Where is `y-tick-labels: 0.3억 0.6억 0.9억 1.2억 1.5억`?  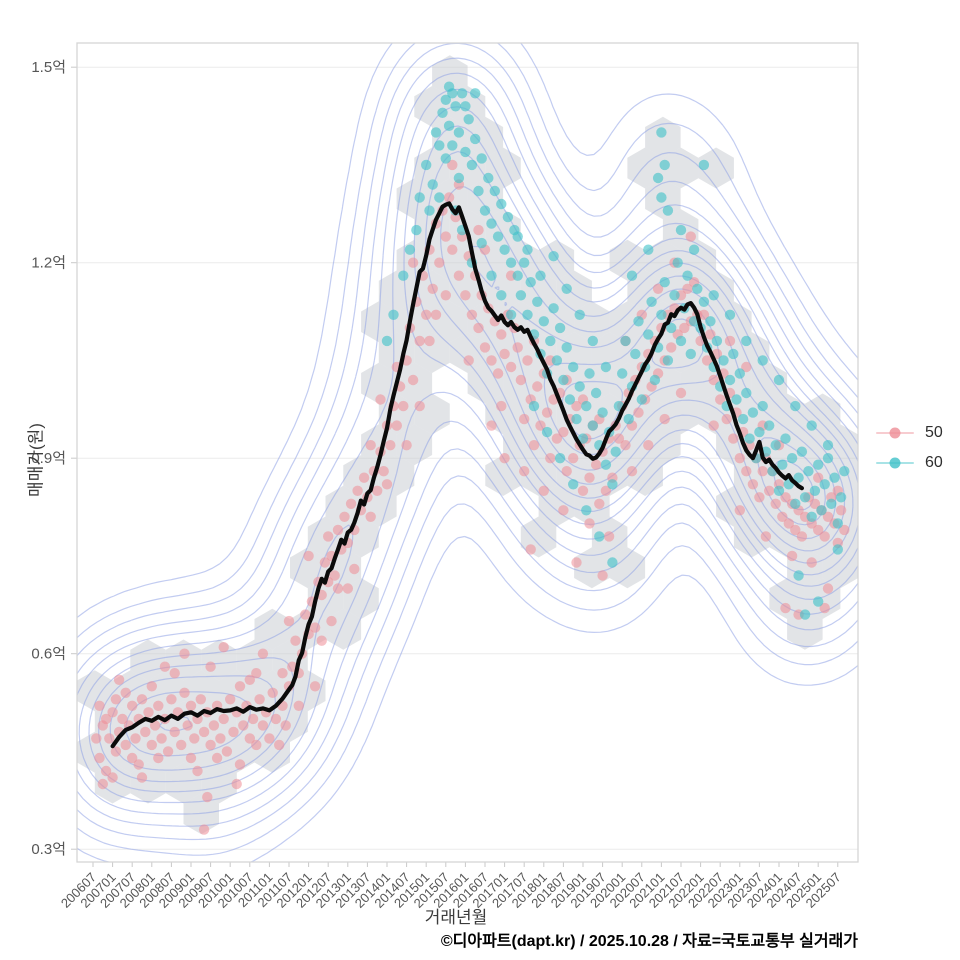
y-tick-labels: 0.3억 0.6억 0.9억 1.2억 1.5억 is located at coordinates (48, 458).